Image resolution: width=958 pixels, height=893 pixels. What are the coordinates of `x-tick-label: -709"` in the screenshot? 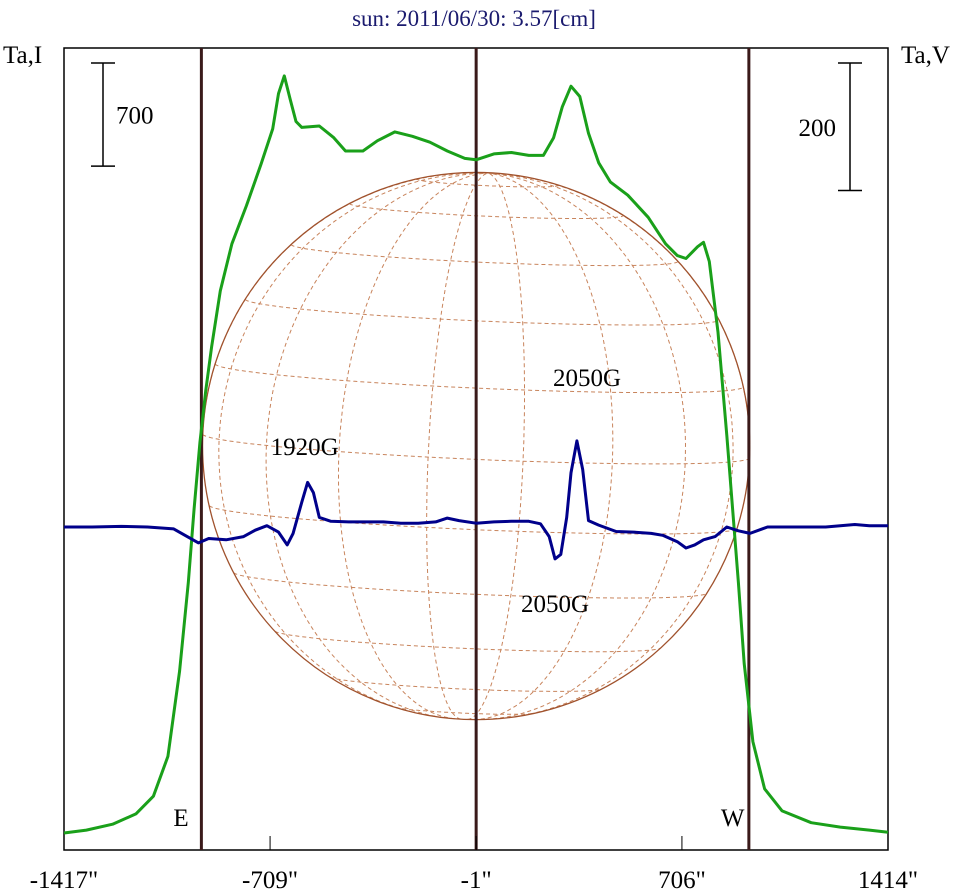 It's located at (270, 880).